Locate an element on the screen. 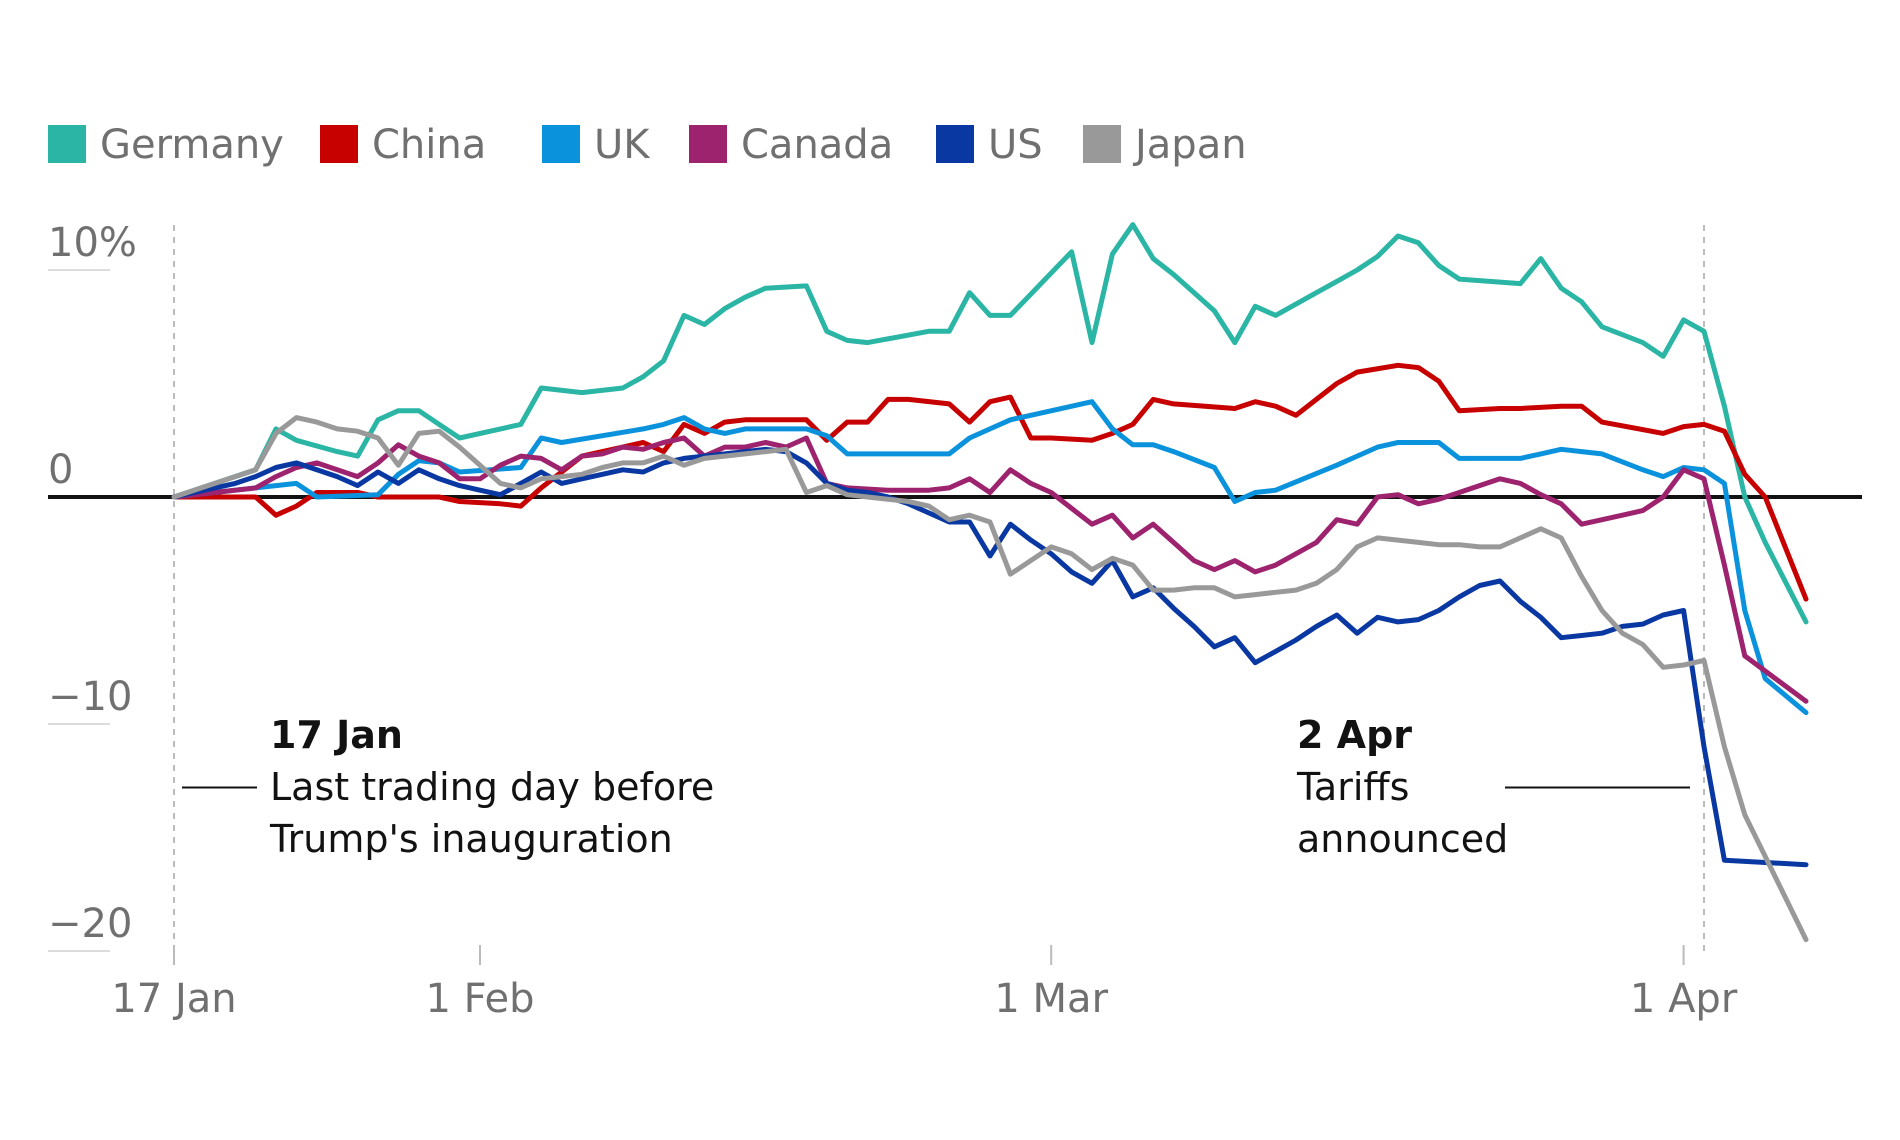 Image resolution: width=1900 pixels, height=1140 pixels. annotation-apr: 2 Apr Tariffs announced is located at coordinates (1493, 787).